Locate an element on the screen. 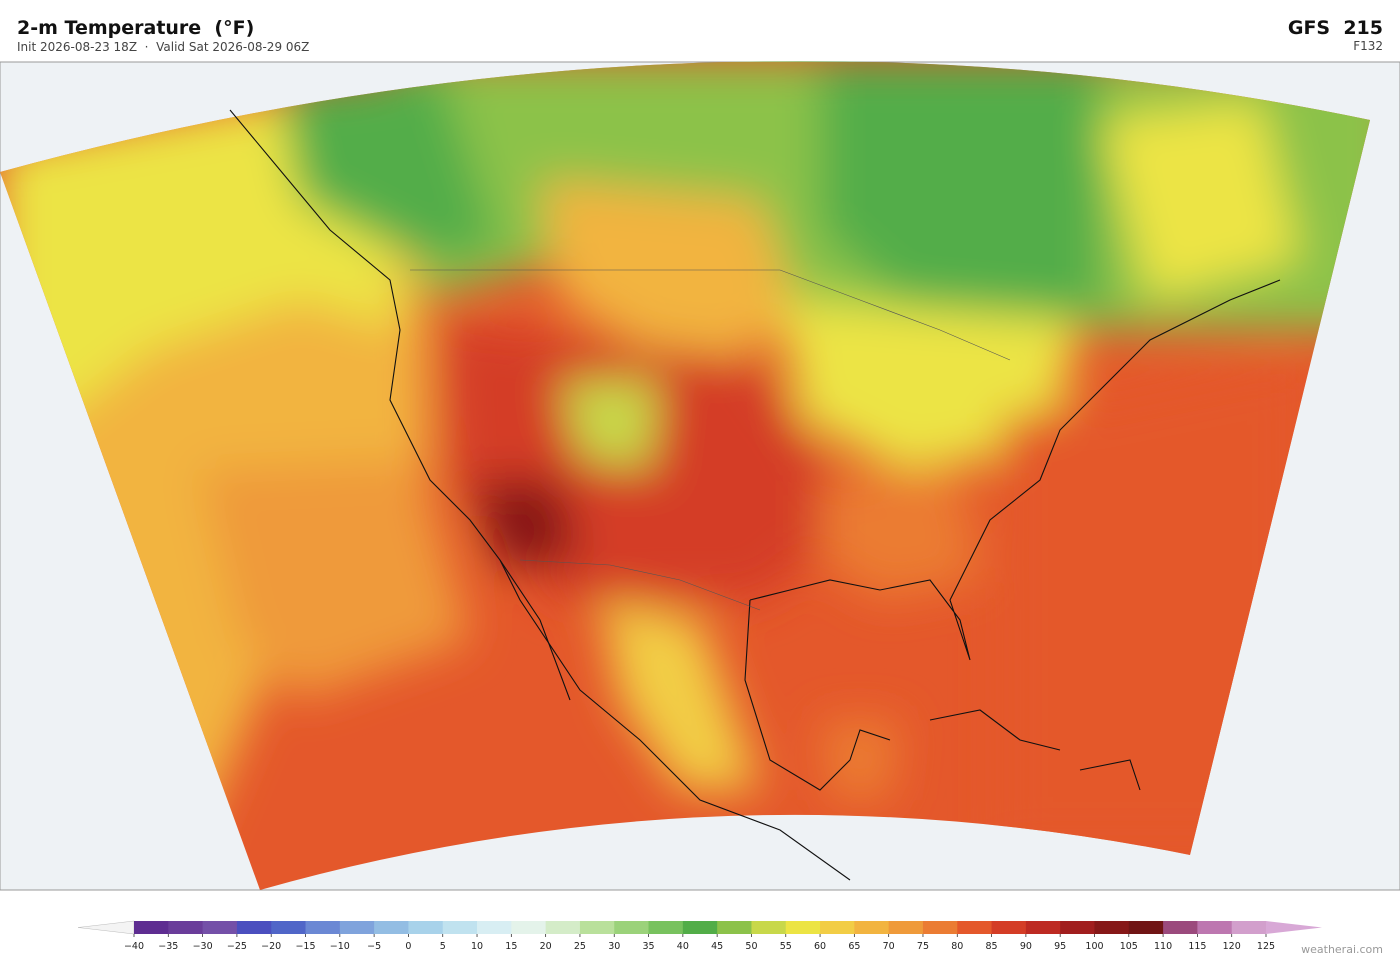 Image resolution: width=1400 pixels, height=968 pixels. colorbar-tick-label: 50 is located at coordinates (751, 946).